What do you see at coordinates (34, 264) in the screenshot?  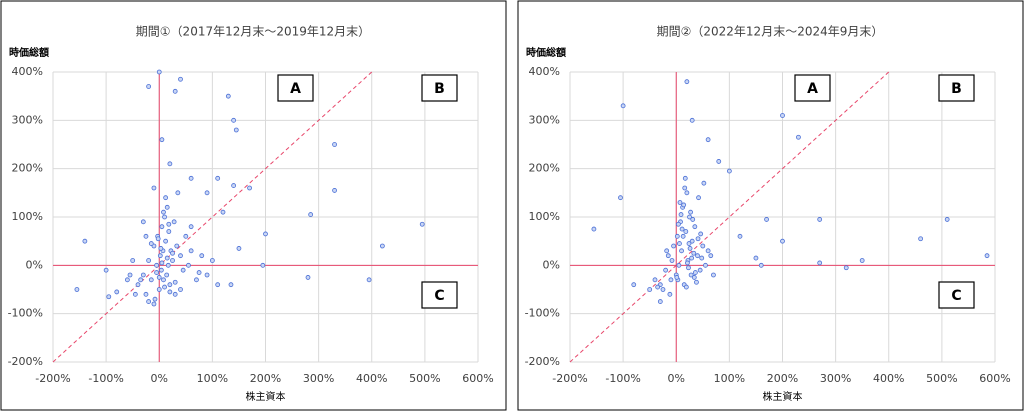 I see `y-tick-label: 0%` at bounding box center [34, 264].